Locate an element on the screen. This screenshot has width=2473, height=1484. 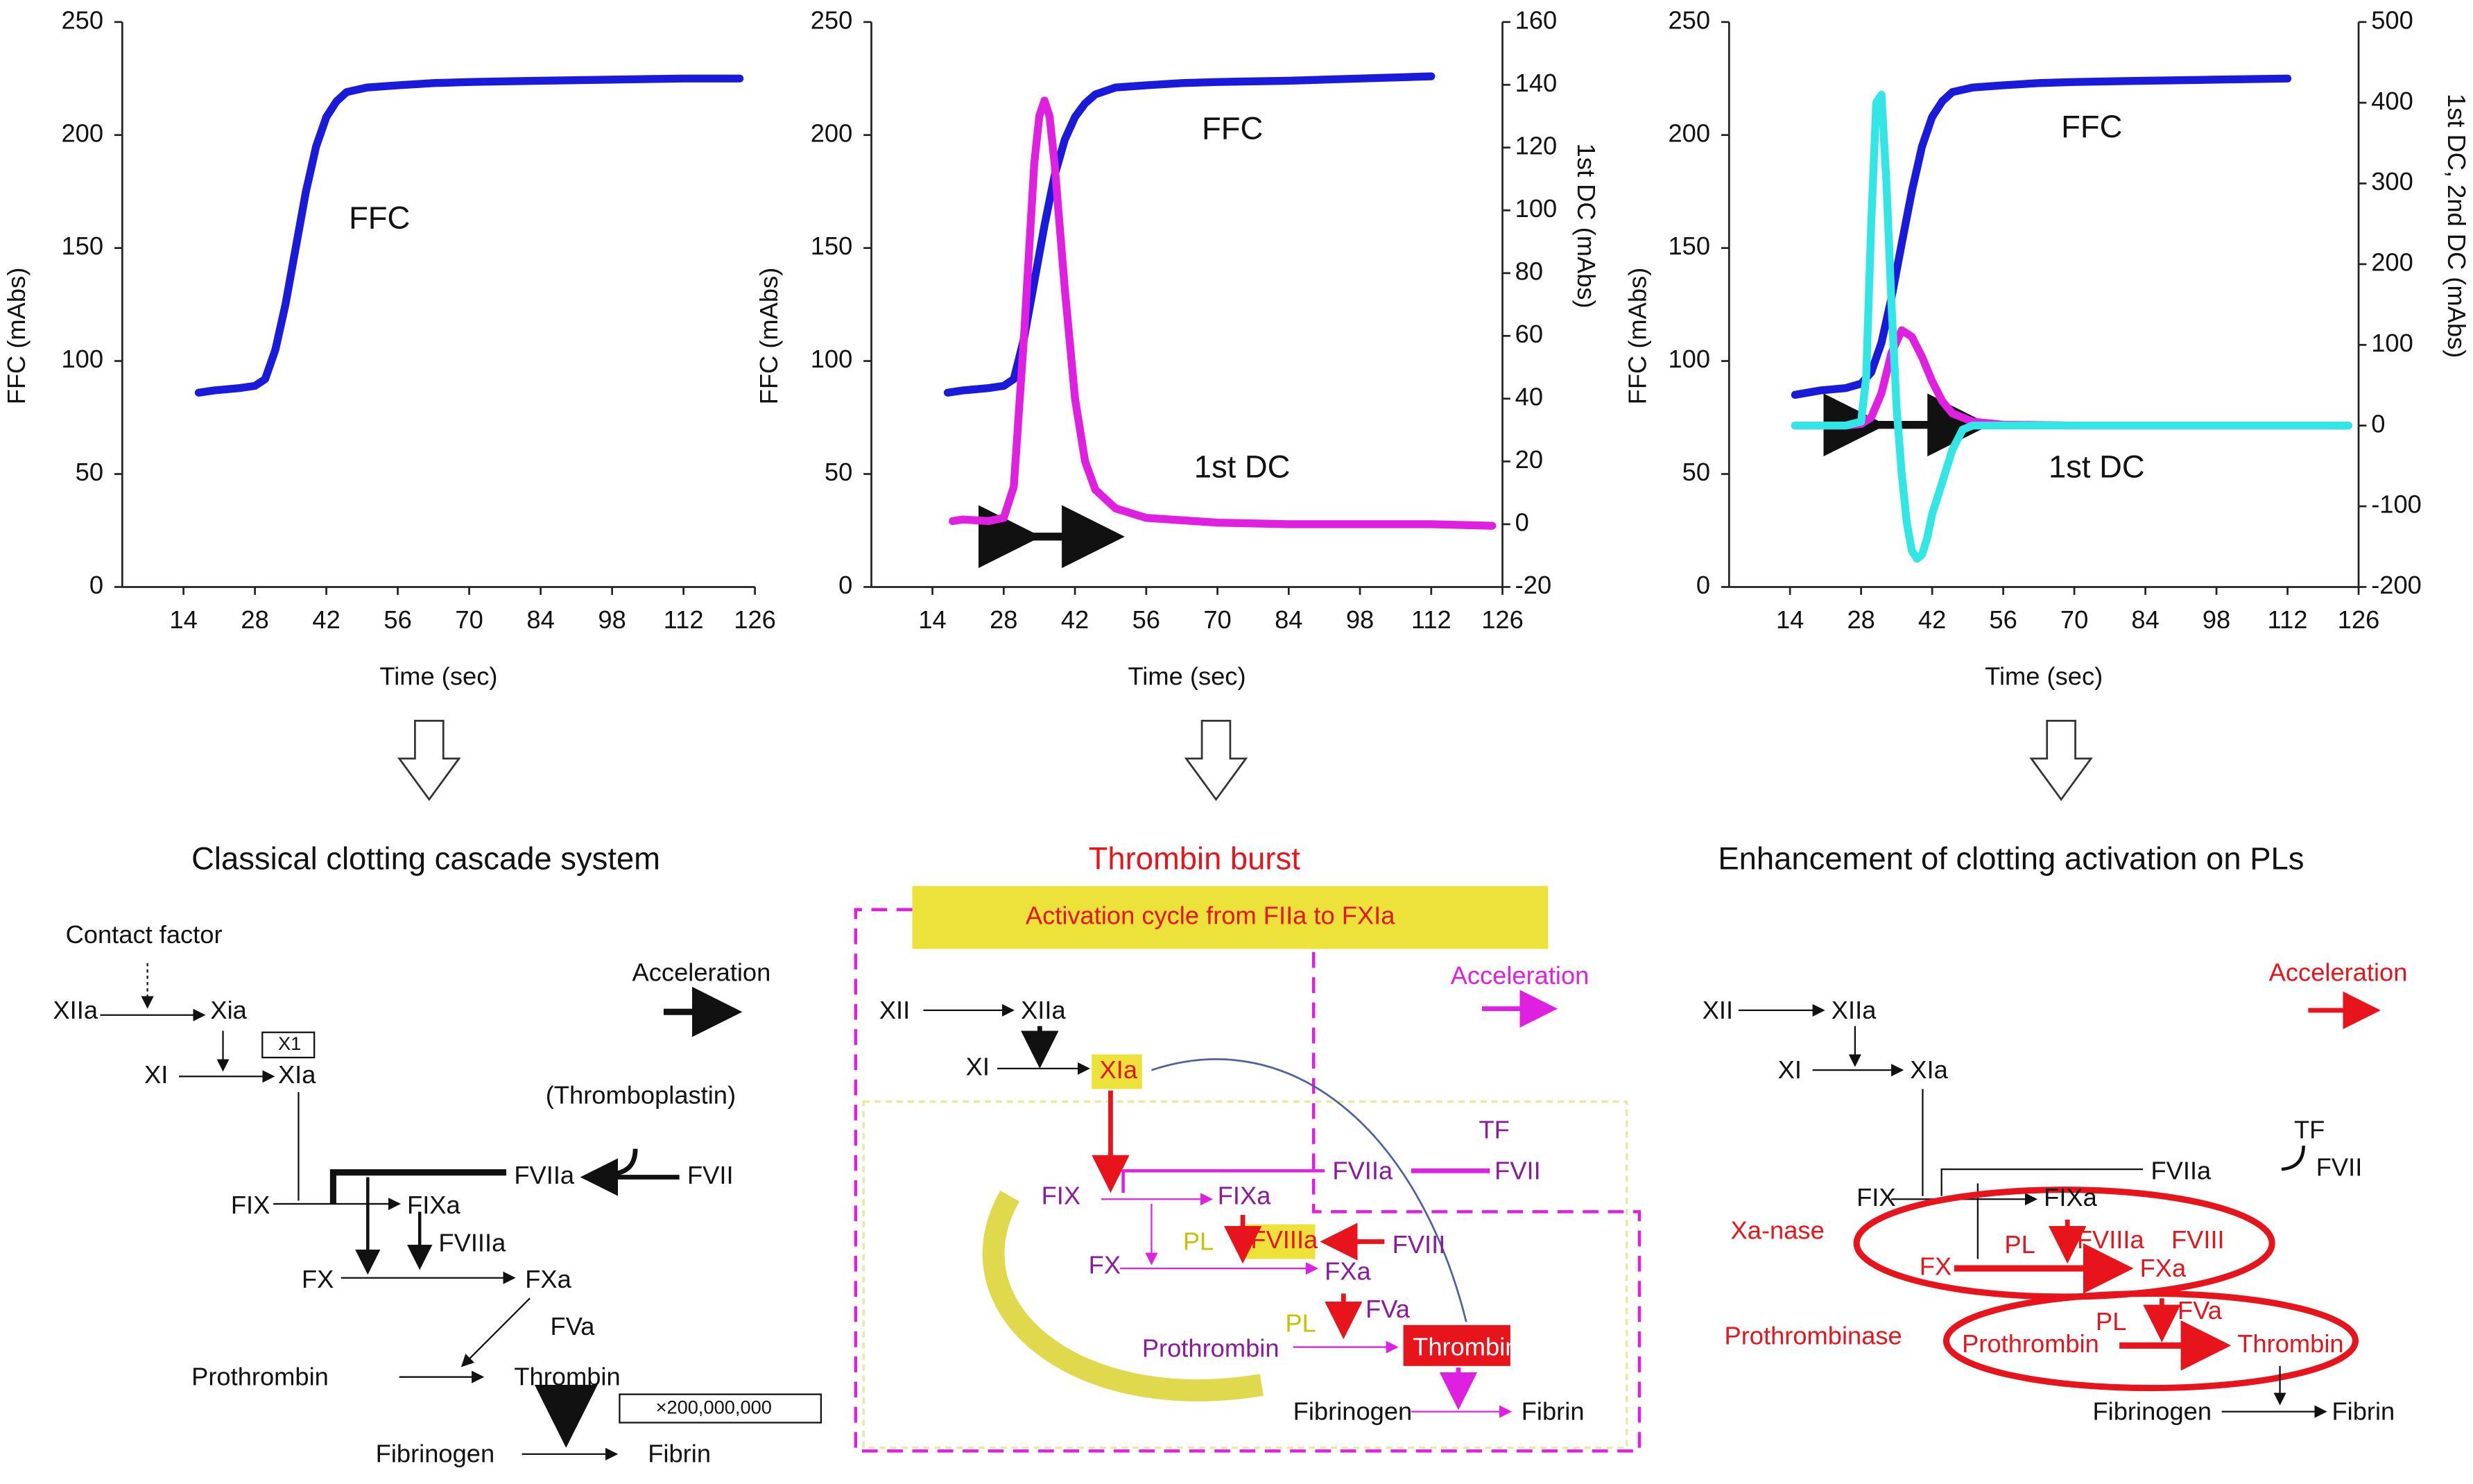
diagram-label: FIX is located at coordinates (250, 1205).